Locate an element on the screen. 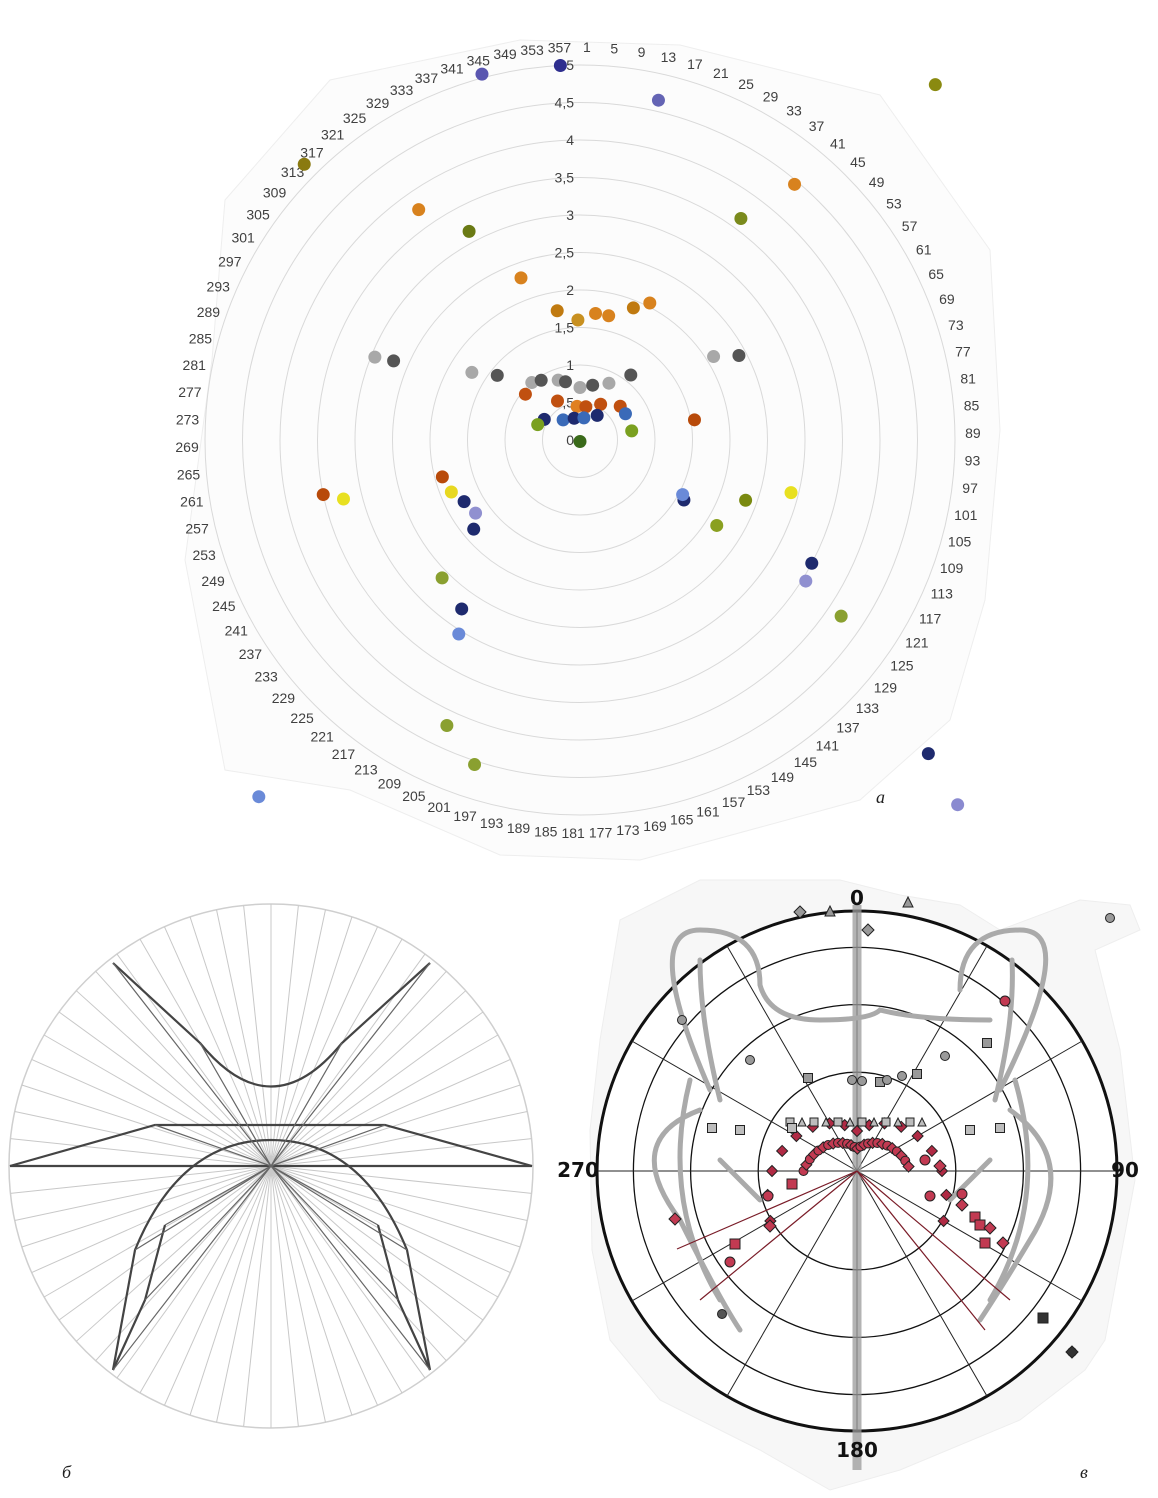 This screenshot has width=1158, height=1498. theta-tick-label: 21 is located at coordinates (721, 73).